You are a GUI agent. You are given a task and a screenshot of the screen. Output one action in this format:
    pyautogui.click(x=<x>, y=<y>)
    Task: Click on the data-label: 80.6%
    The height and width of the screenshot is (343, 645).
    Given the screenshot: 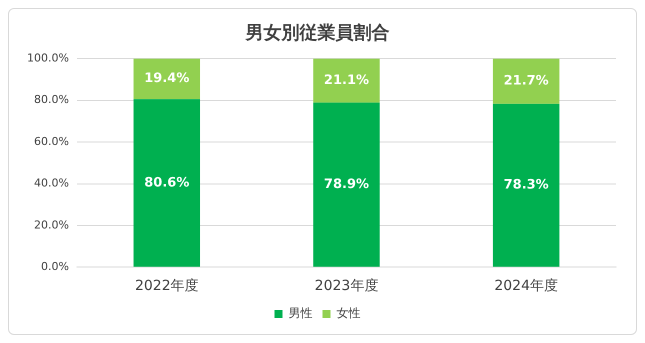 What is the action you would take?
    pyautogui.click(x=167, y=182)
    